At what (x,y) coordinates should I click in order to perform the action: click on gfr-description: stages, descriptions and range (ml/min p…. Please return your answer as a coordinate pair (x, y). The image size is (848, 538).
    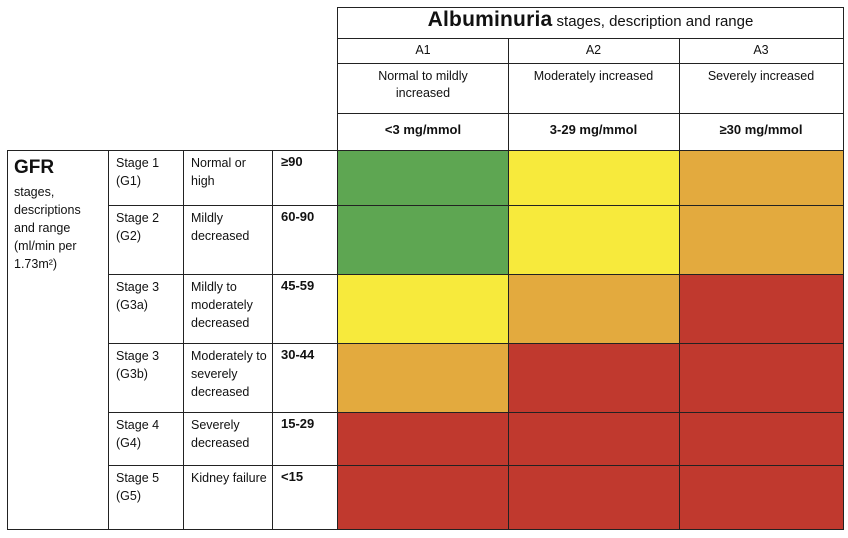
    Looking at the image, I should click on (47, 228).